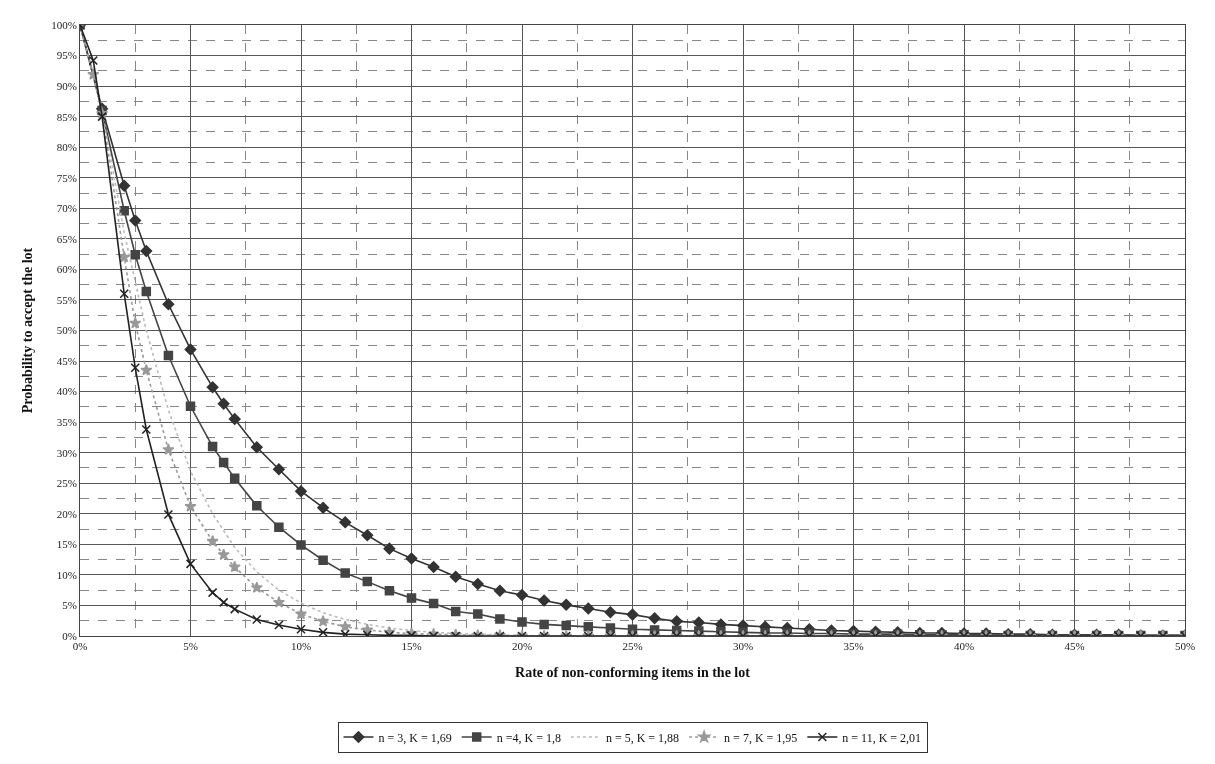  I want to click on y-tick-label: 75%, so click(66, 177).